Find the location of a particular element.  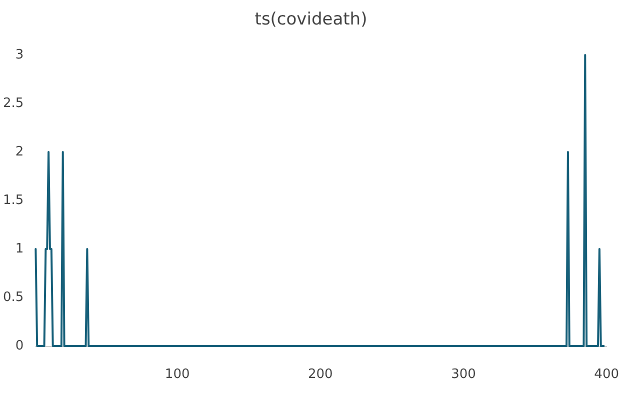

x-tick-label: 300 is located at coordinates (463, 374).